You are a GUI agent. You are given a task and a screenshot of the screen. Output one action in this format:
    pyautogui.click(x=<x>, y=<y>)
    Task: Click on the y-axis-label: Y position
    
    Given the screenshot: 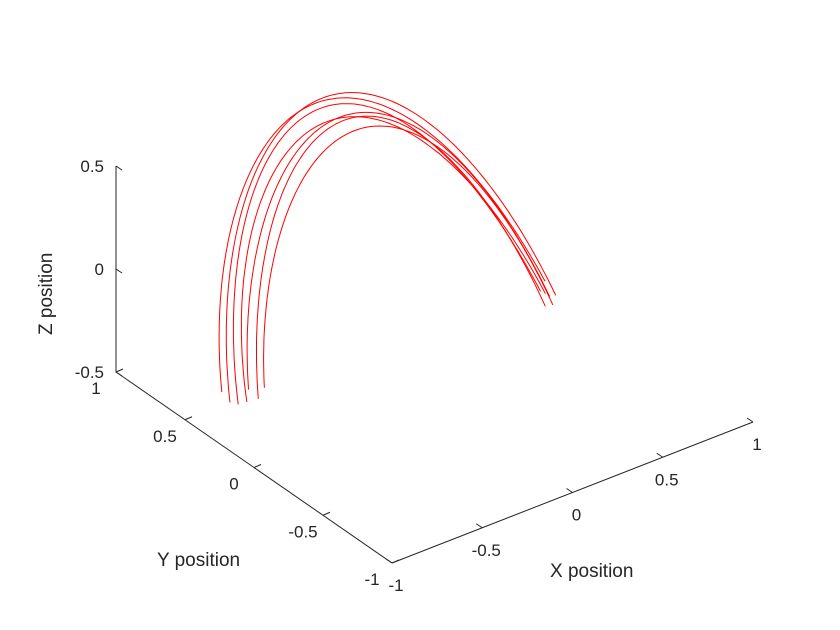 What is the action you would take?
    pyautogui.click(x=198, y=560)
    